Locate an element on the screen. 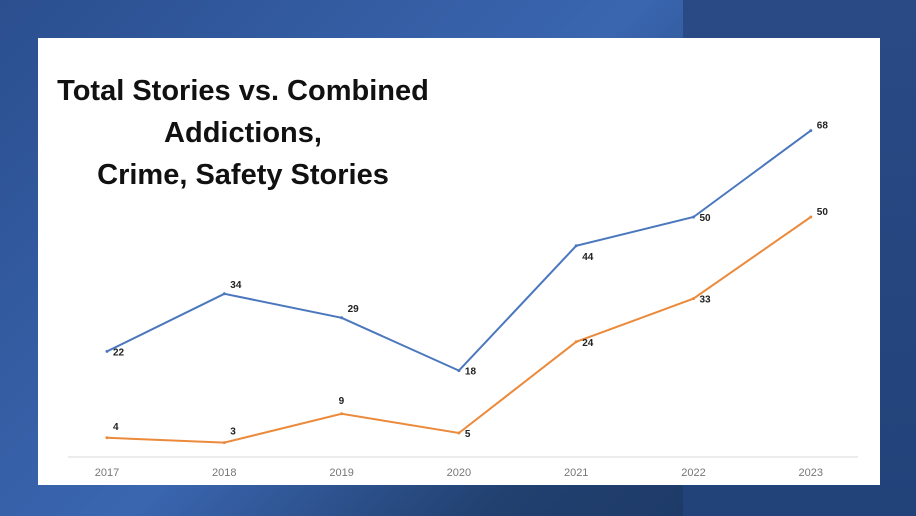 The image size is (916, 516). data-label-combined-stories-2023: 50 is located at coordinates (823, 212).